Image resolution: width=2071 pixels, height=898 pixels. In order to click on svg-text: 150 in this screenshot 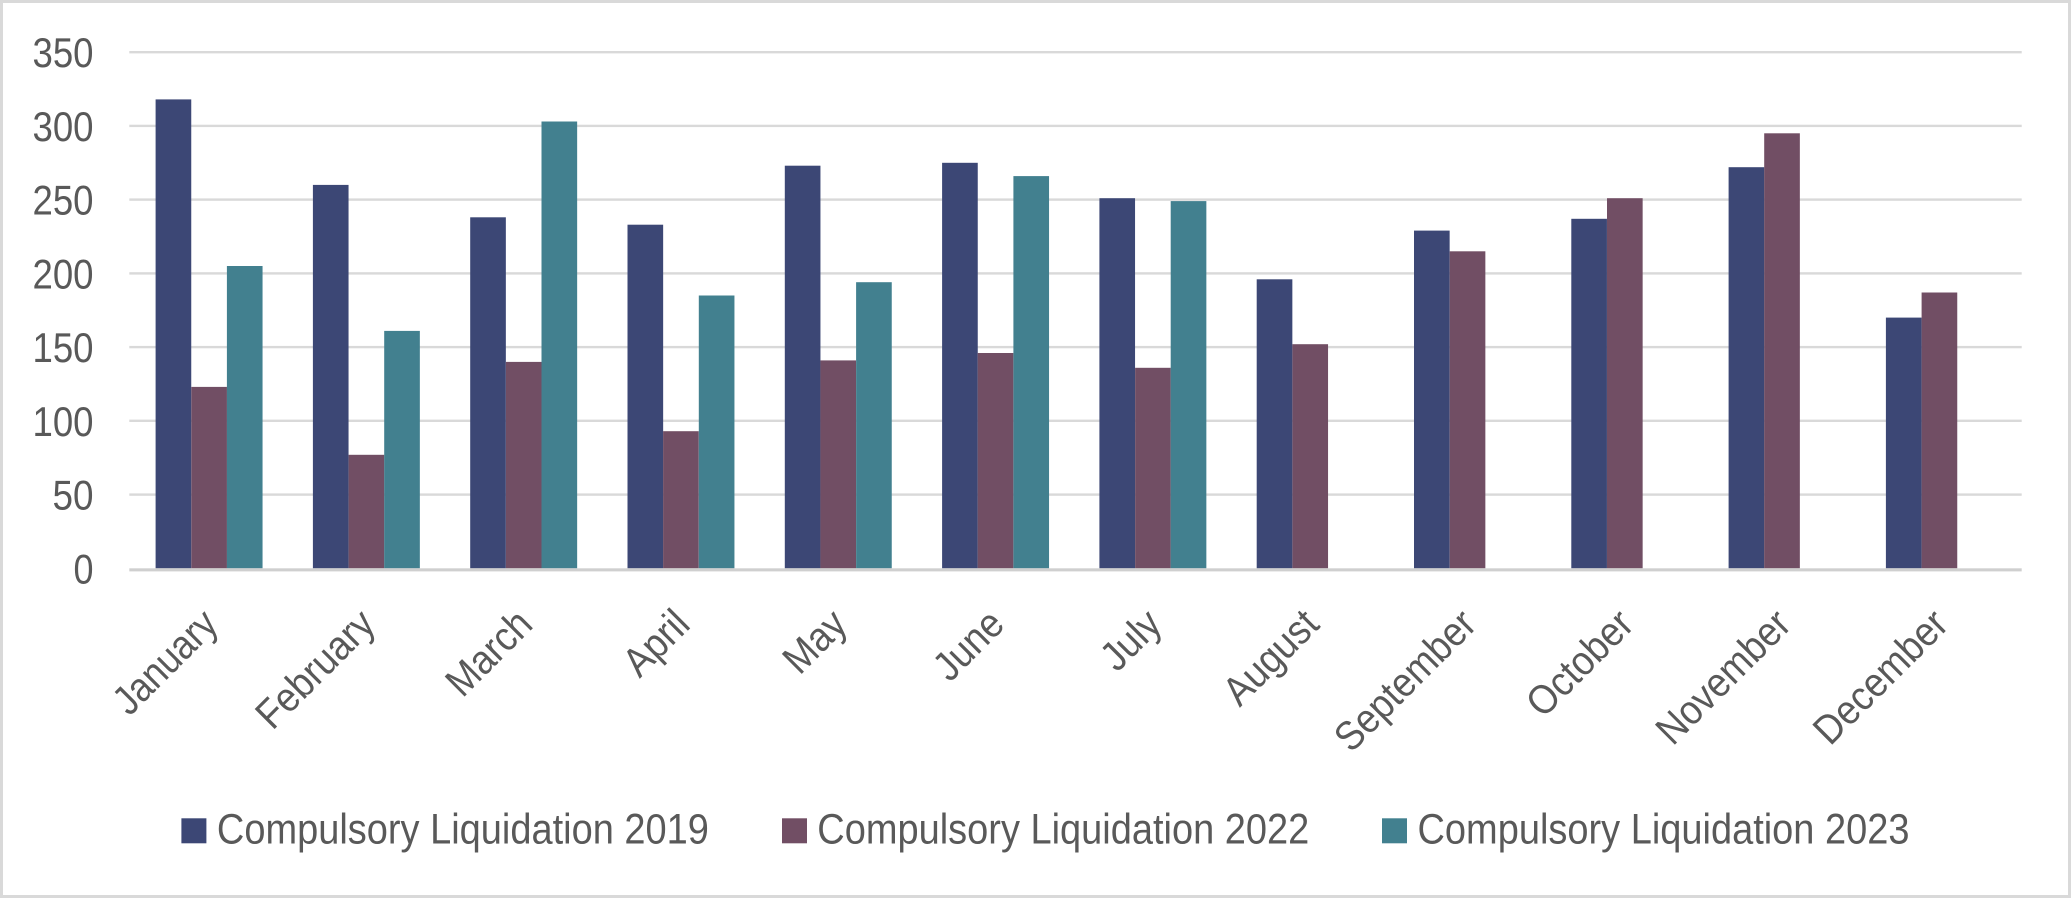, I will do `click(63, 347)`.